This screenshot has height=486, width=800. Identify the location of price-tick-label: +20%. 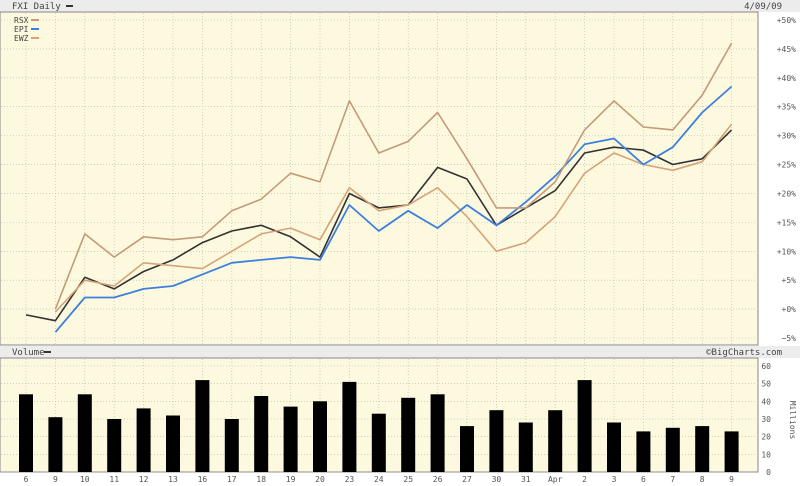
(786, 193).